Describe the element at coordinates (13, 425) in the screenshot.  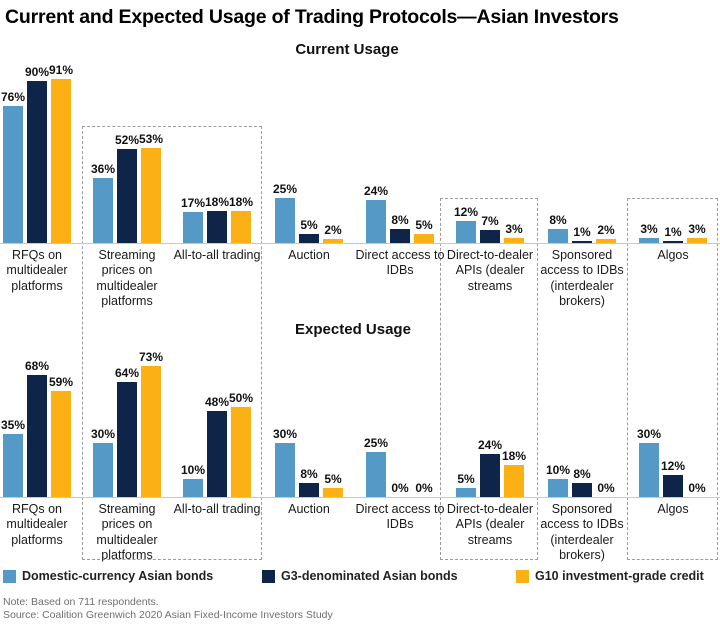
I see `value-label: 35%` at that location.